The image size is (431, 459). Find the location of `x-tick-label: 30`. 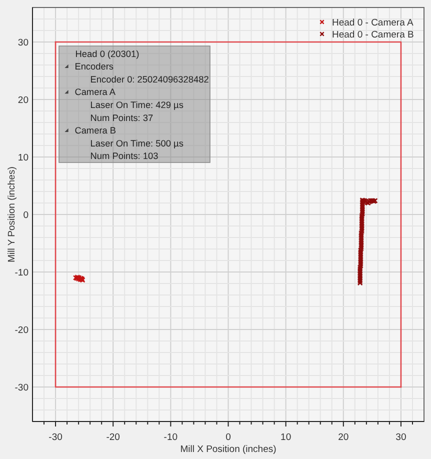

x-tick-label: 30 is located at coordinates (401, 437).